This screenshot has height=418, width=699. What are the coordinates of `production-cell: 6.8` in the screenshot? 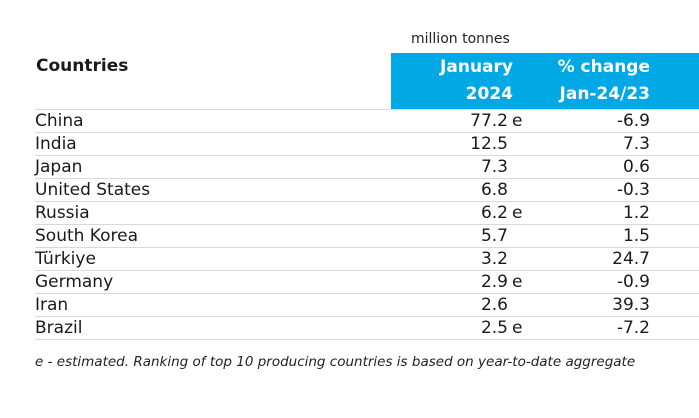 It's located at (494, 190).